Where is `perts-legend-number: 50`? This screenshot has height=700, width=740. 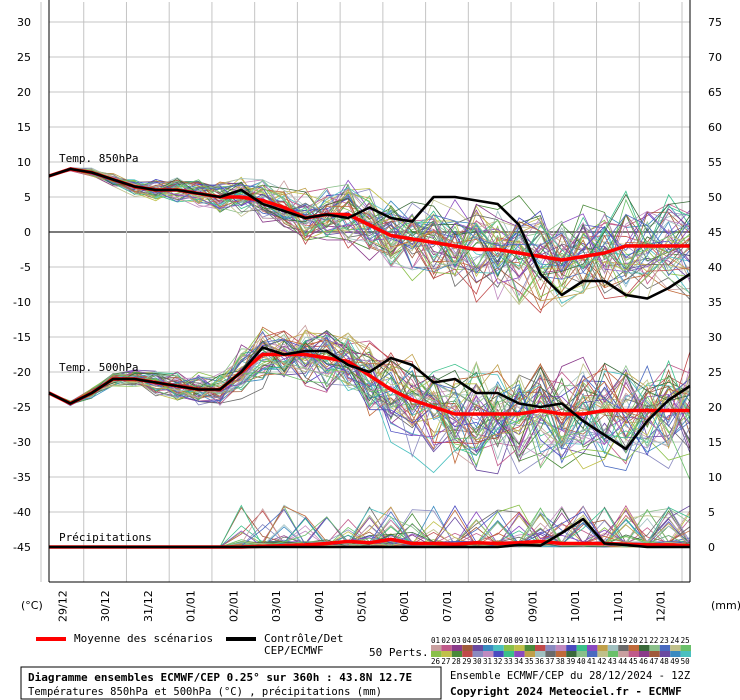 perts-legend-number: 50 is located at coordinates (686, 661).